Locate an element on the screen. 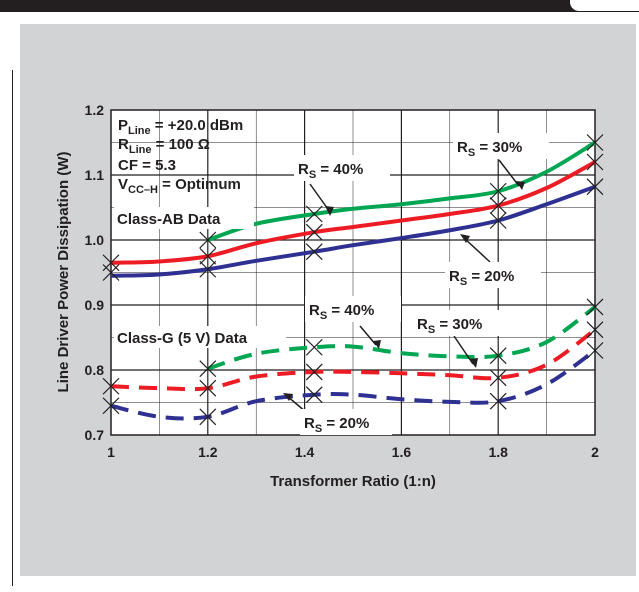  condition-rline: RLine = 100 Ω is located at coordinates (164, 146).